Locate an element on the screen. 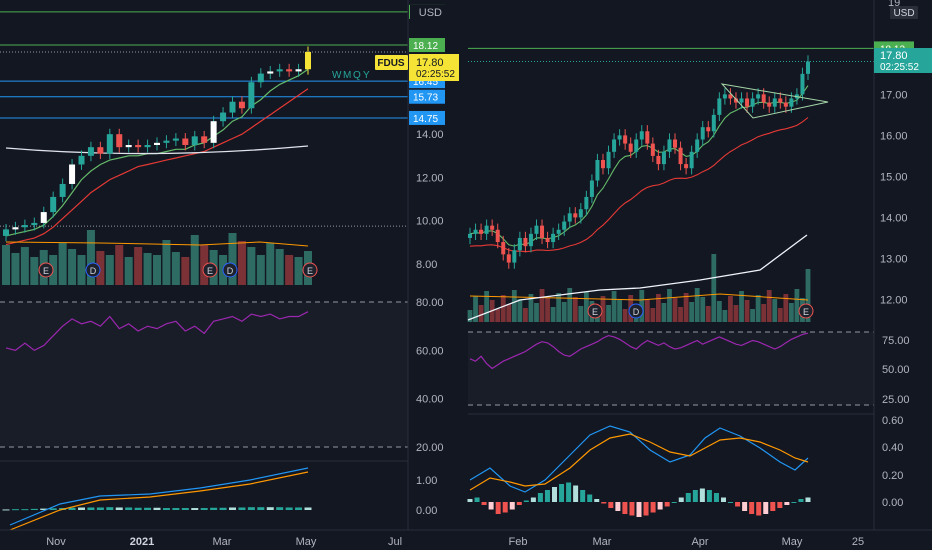  time-label: Mar is located at coordinates (602, 542).